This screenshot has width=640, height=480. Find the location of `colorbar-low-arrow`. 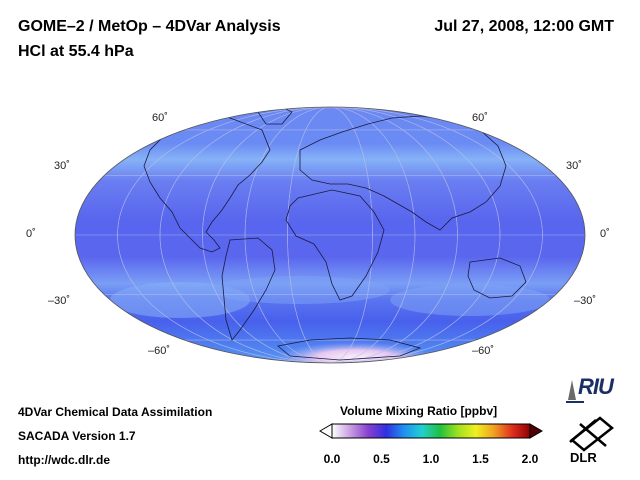

colorbar-low-arrow is located at coordinates (326, 431).